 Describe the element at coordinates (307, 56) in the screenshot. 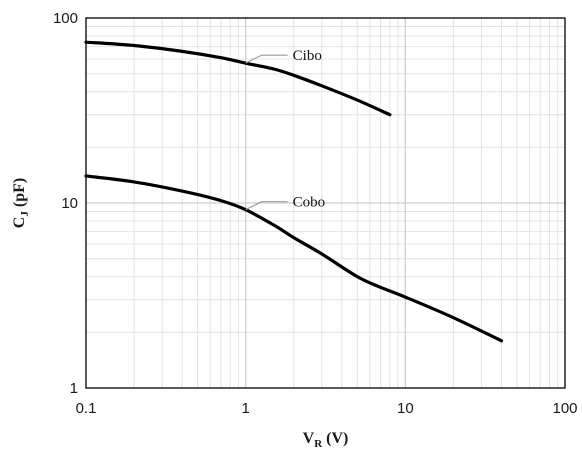

I see `series-label-cibo: Cibo` at that location.